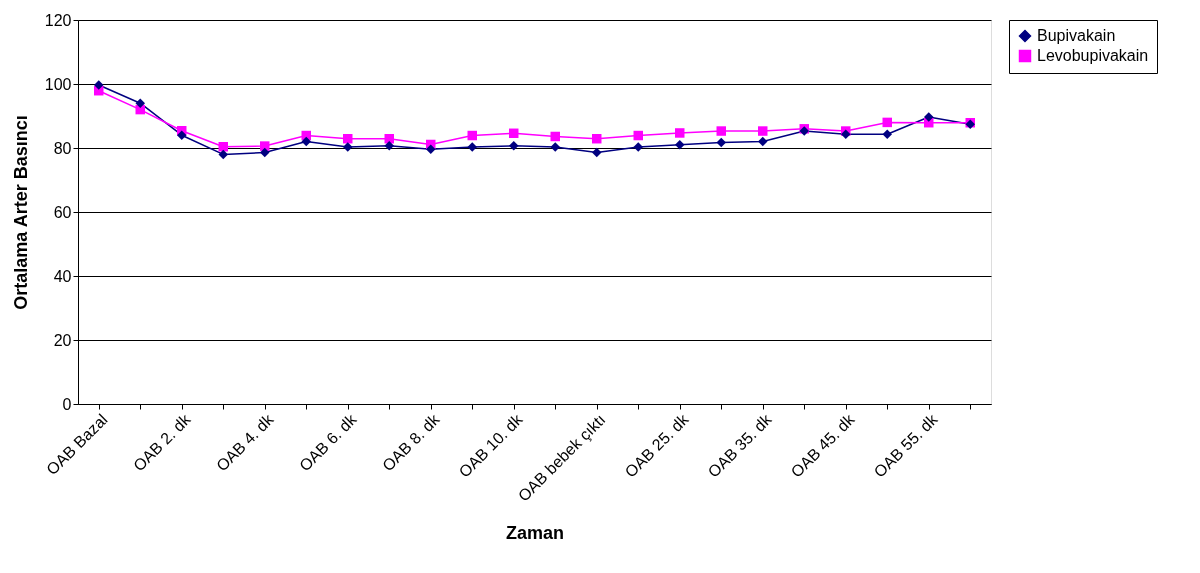 This screenshot has height=573, width=1200. I want to click on y-tick-label: 120, so click(58, 20).